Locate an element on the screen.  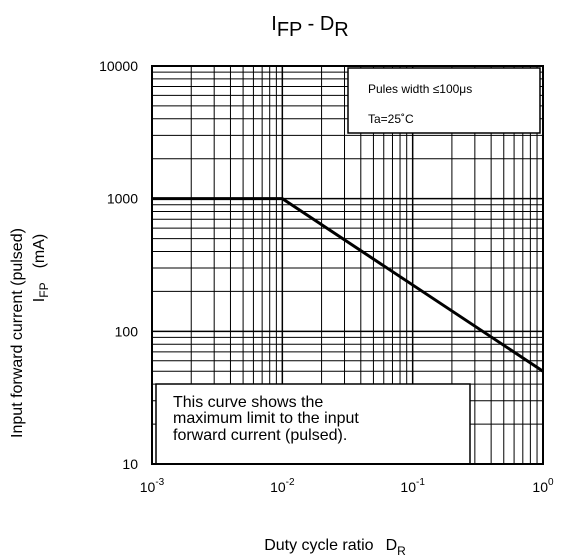
note-box-frame is located at coordinates (313, 424).